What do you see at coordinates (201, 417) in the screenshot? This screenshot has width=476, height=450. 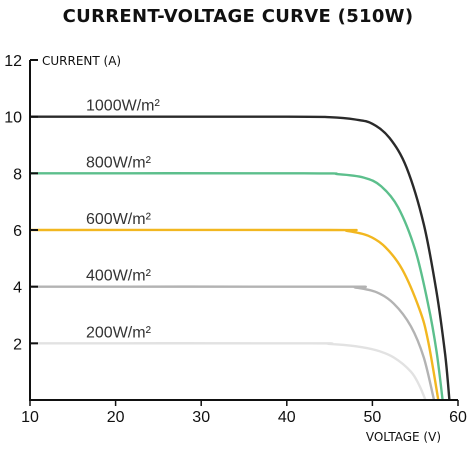 I see `x-tick-label-2: 30` at bounding box center [201, 417].